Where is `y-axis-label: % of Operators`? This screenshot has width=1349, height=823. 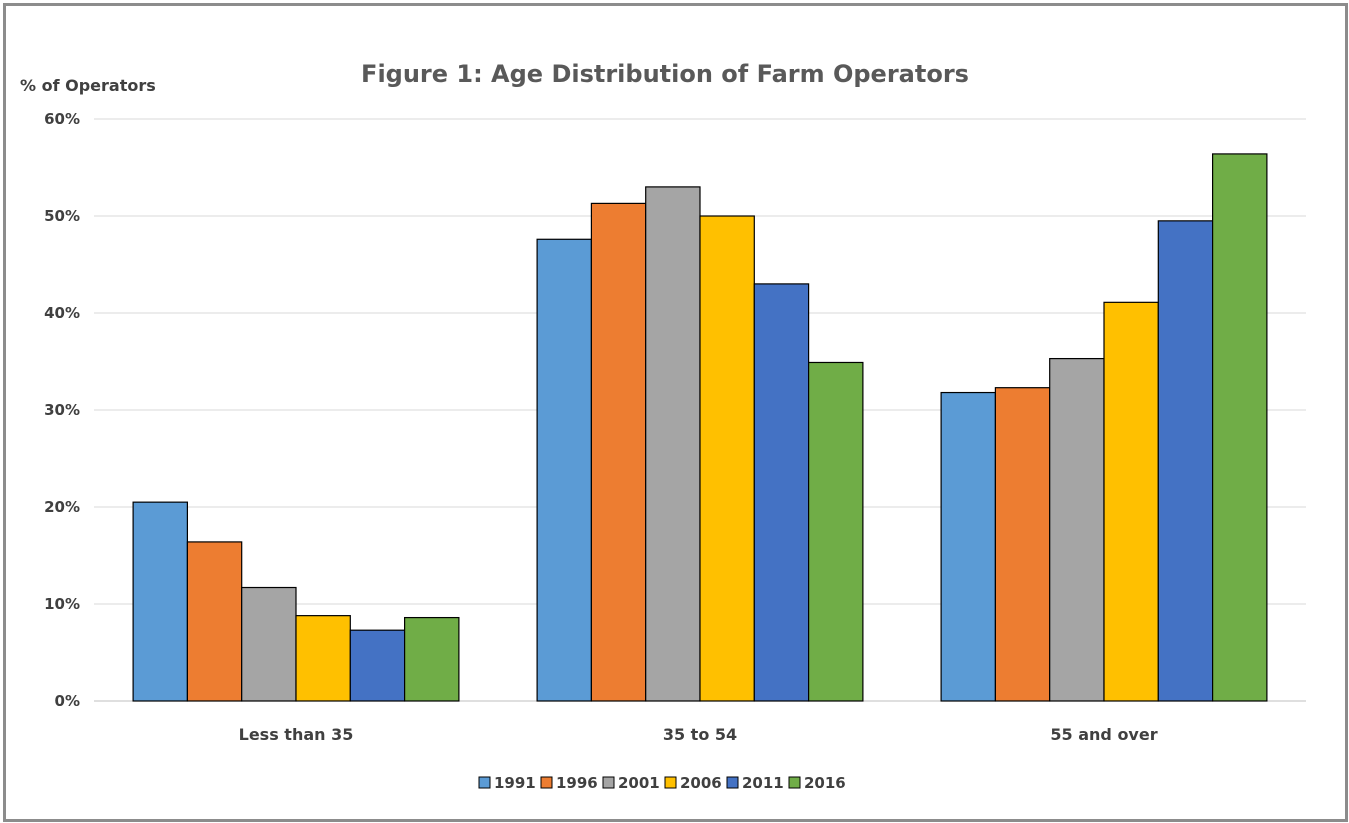
y-axis-label: % of Operators is located at coordinates (88, 85).